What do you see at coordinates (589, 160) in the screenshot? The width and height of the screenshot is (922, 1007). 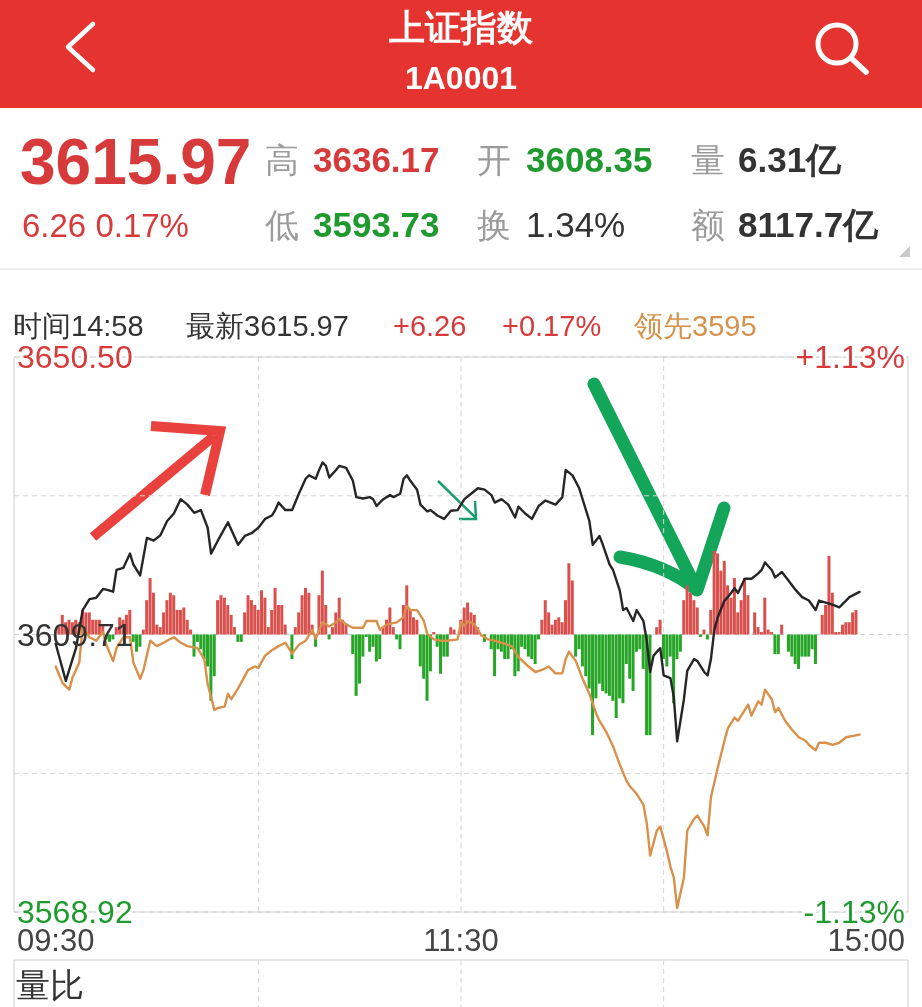 I see `text: 3608.35` at bounding box center [589, 160].